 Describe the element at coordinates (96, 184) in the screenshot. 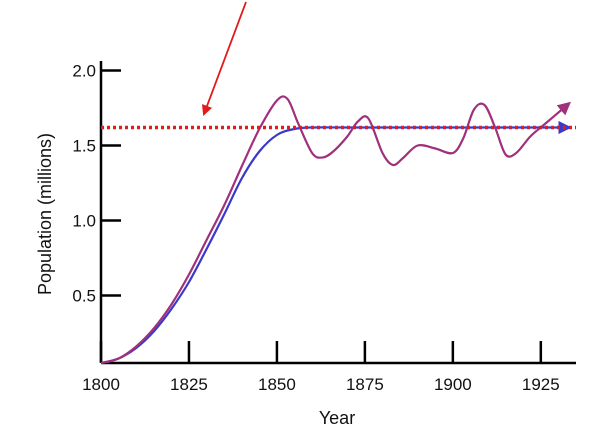

I see `y-ticks: 0.5 1.0 1.5 2.0` at that location.